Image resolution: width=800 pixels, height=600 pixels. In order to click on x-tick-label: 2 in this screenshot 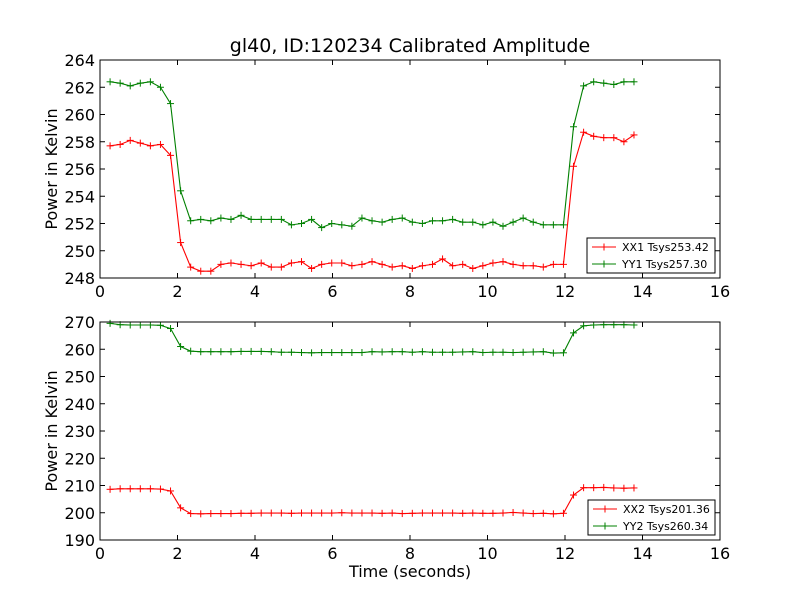, I will do `click(177, 291)`.